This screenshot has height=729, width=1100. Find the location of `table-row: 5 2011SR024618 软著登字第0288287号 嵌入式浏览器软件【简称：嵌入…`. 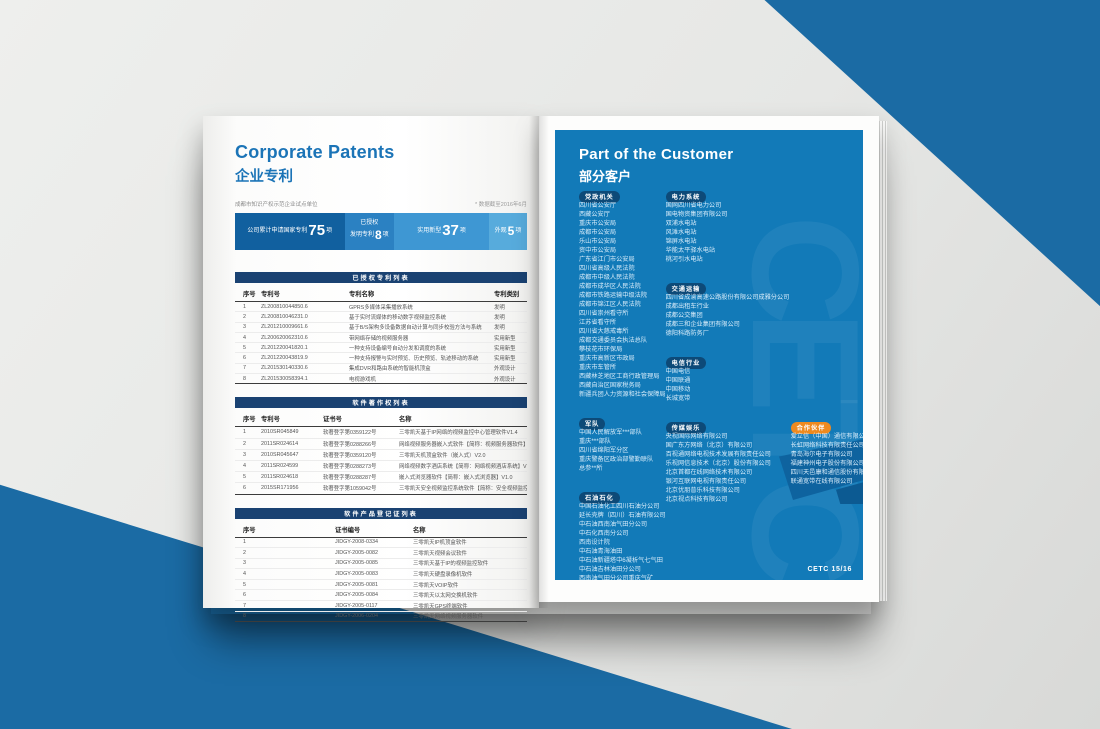

table-row: 5 2011SR024618 软著登字第0288287号 嵌入式浏览器软件【简称：嵌入… is located at coordinates (381, 478).